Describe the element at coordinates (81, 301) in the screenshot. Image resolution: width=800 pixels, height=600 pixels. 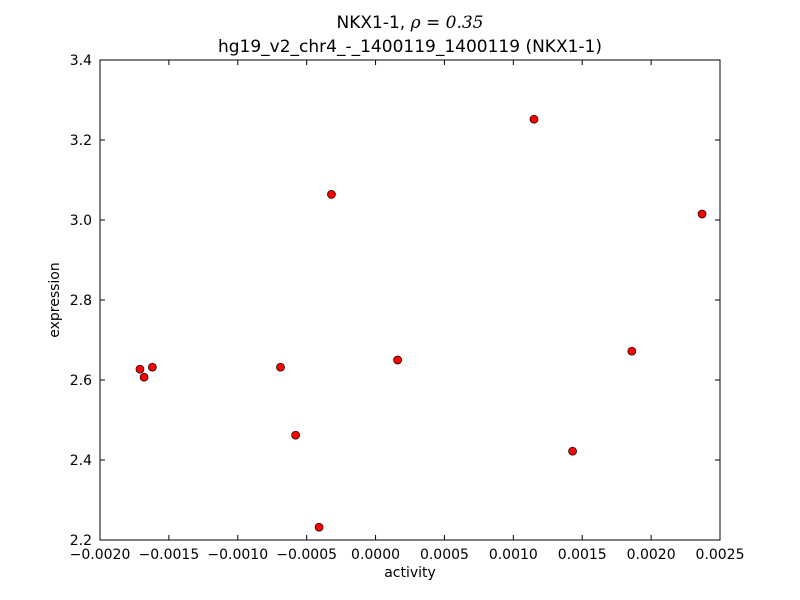
I see `y-tick-label: 2.8` at that location.